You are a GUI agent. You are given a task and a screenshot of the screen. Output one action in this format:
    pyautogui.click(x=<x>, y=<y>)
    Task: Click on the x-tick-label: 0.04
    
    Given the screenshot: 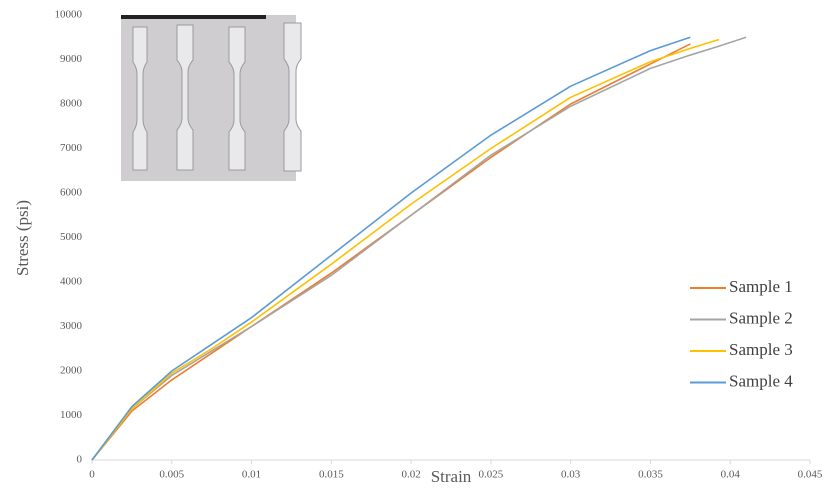 What is the action you would take?
    pyautogui.click(x=731, y=475)
    